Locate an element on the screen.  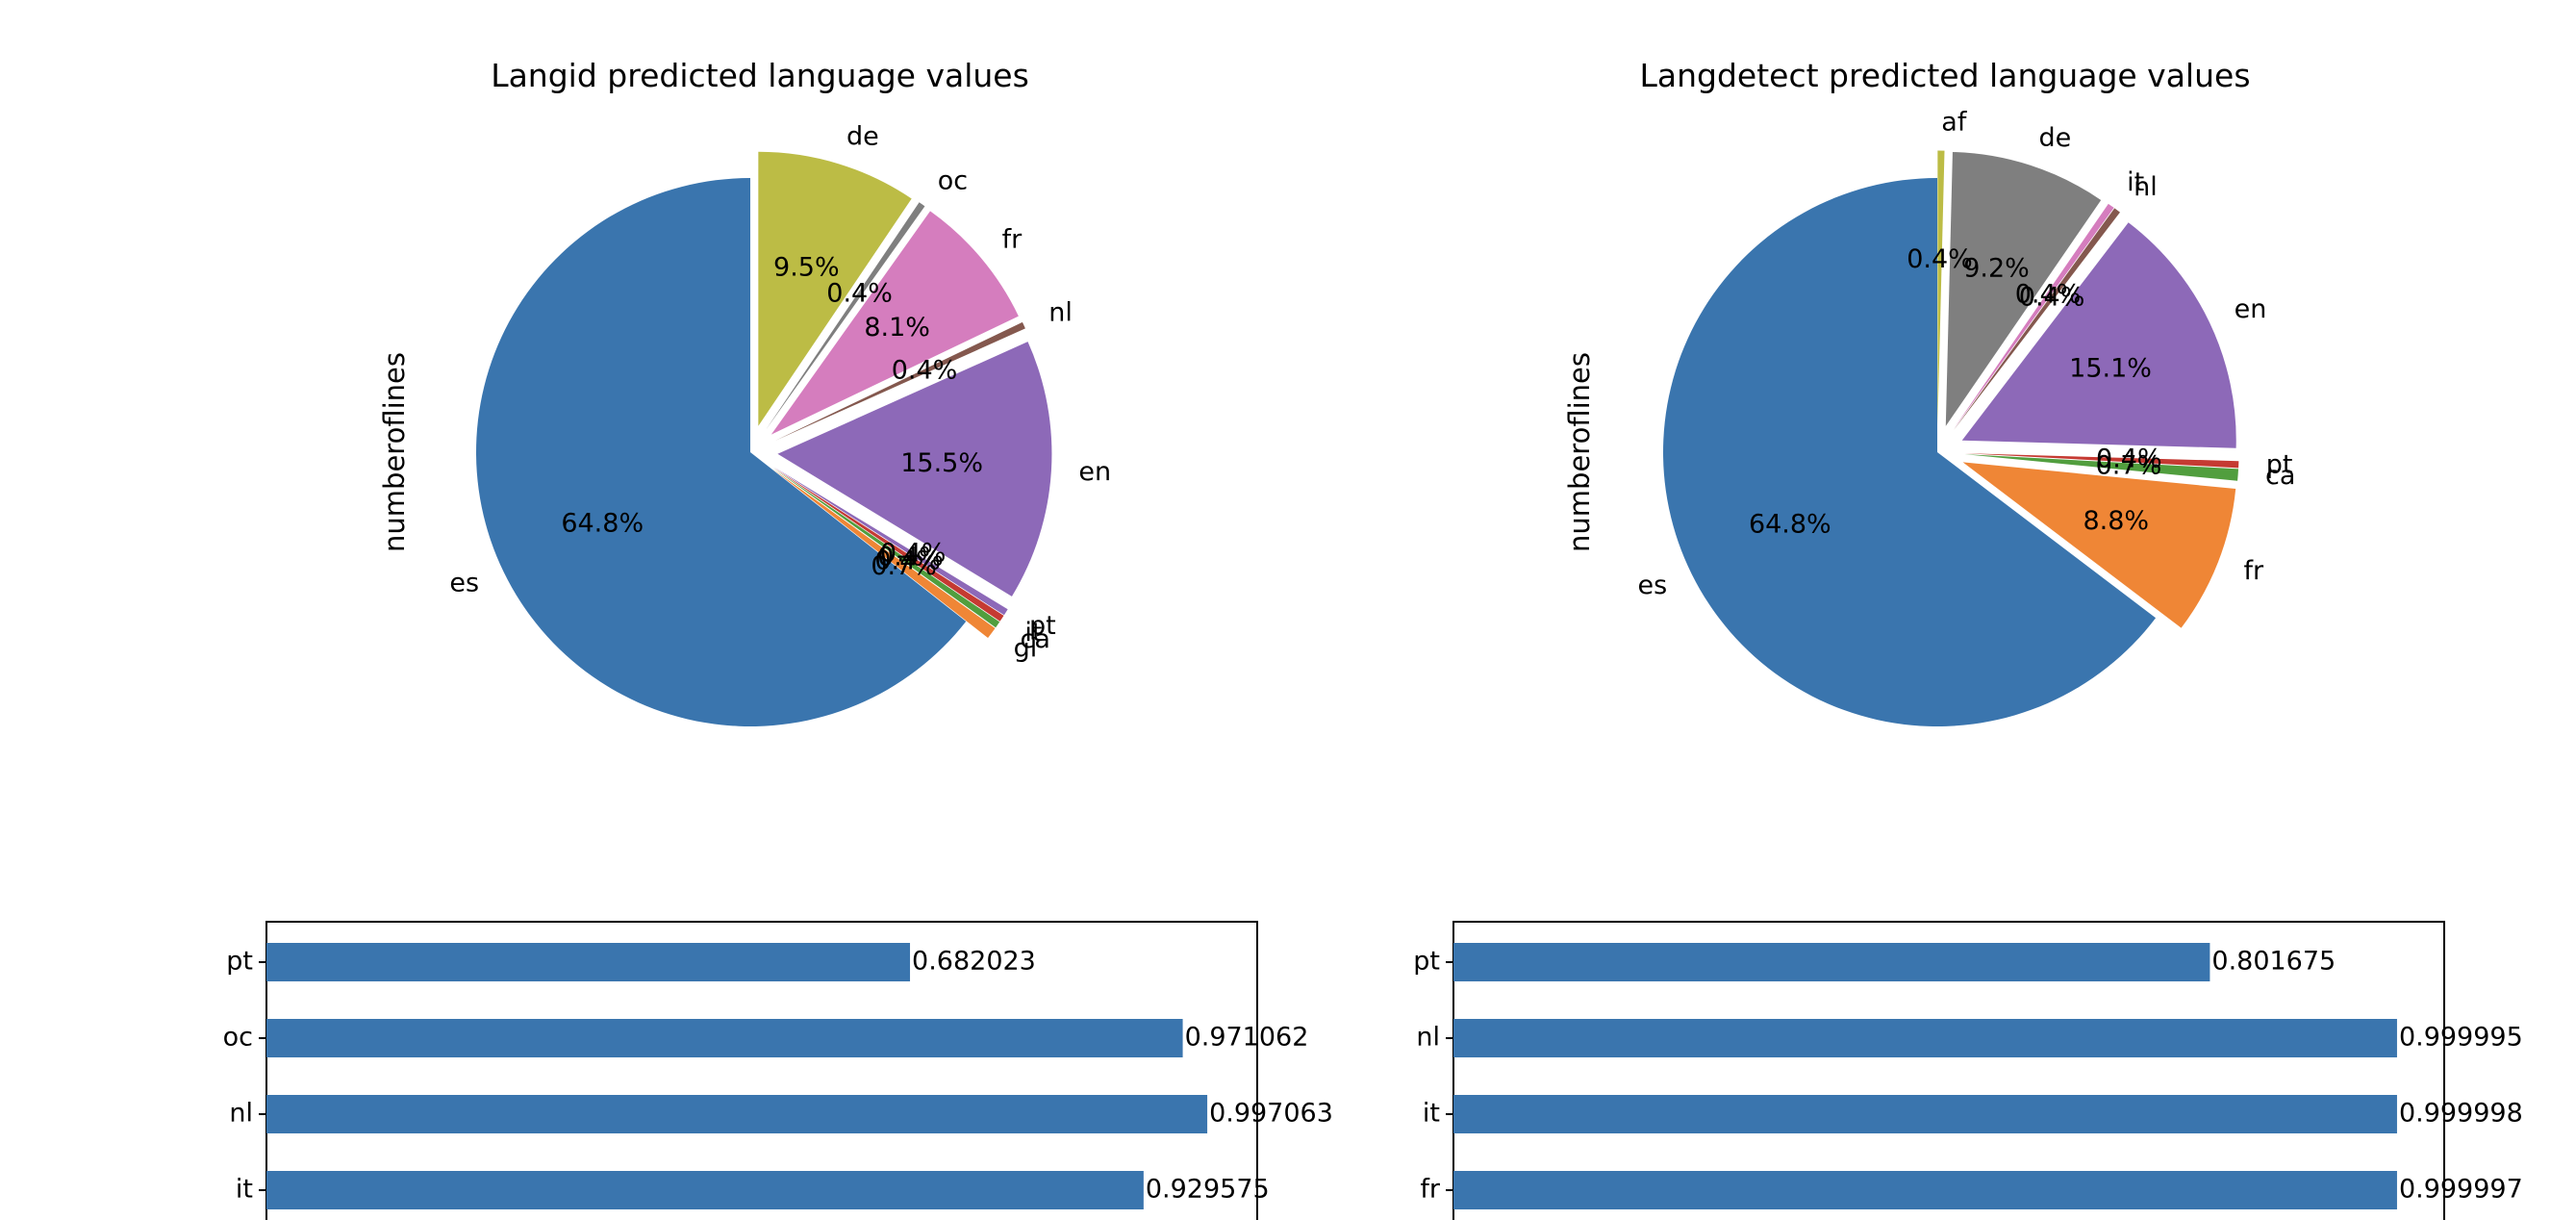
langid-pie-percent-de: 9.5% is located at coordinates (806, 268).